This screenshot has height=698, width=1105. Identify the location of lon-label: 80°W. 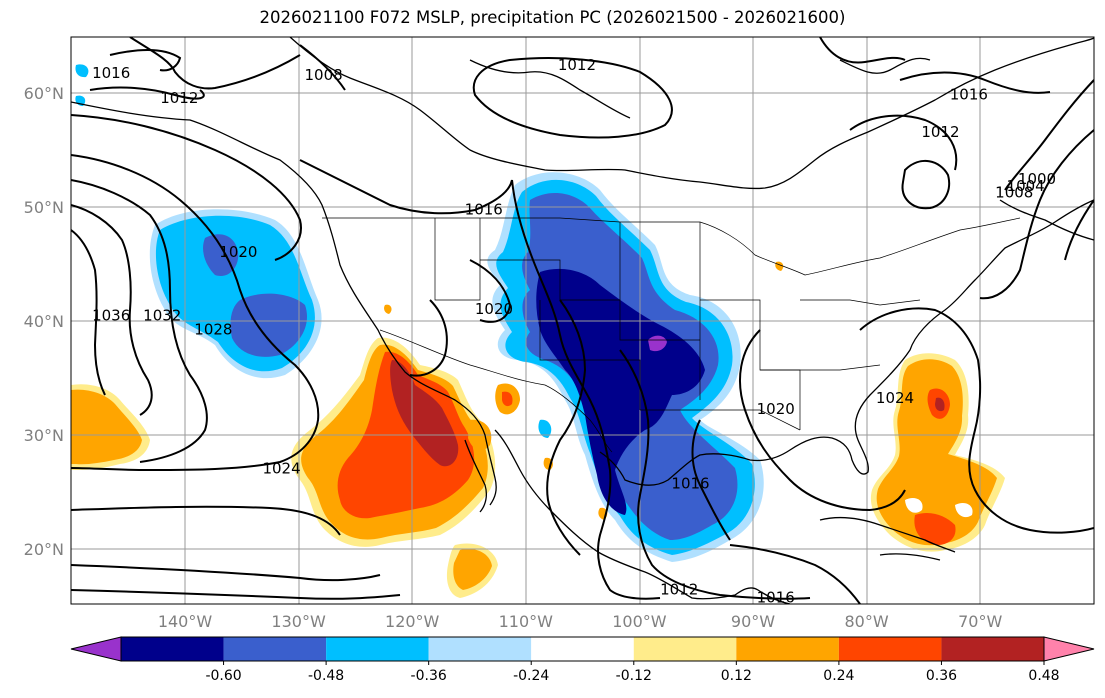
(867, 621).